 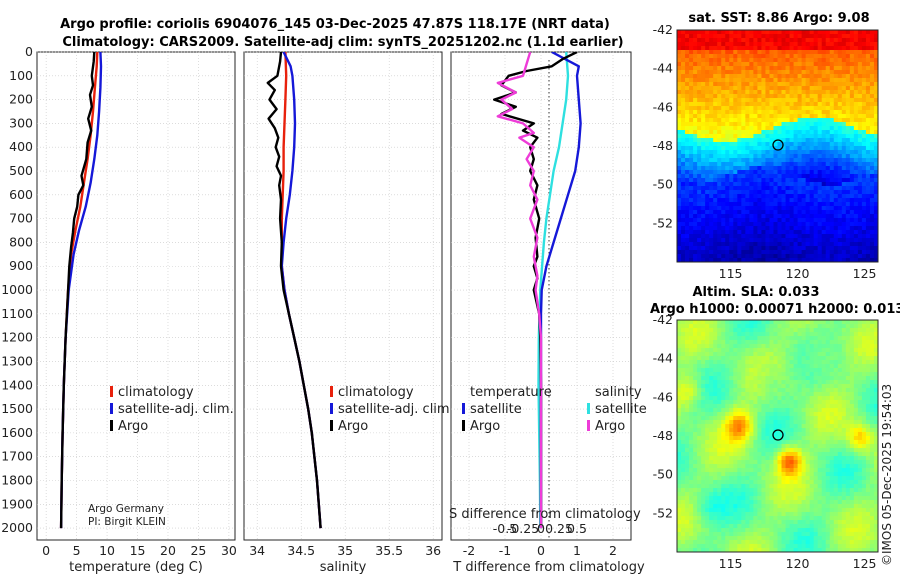 I want to click on x-tick-label: 25, so click(x=198, y=550).